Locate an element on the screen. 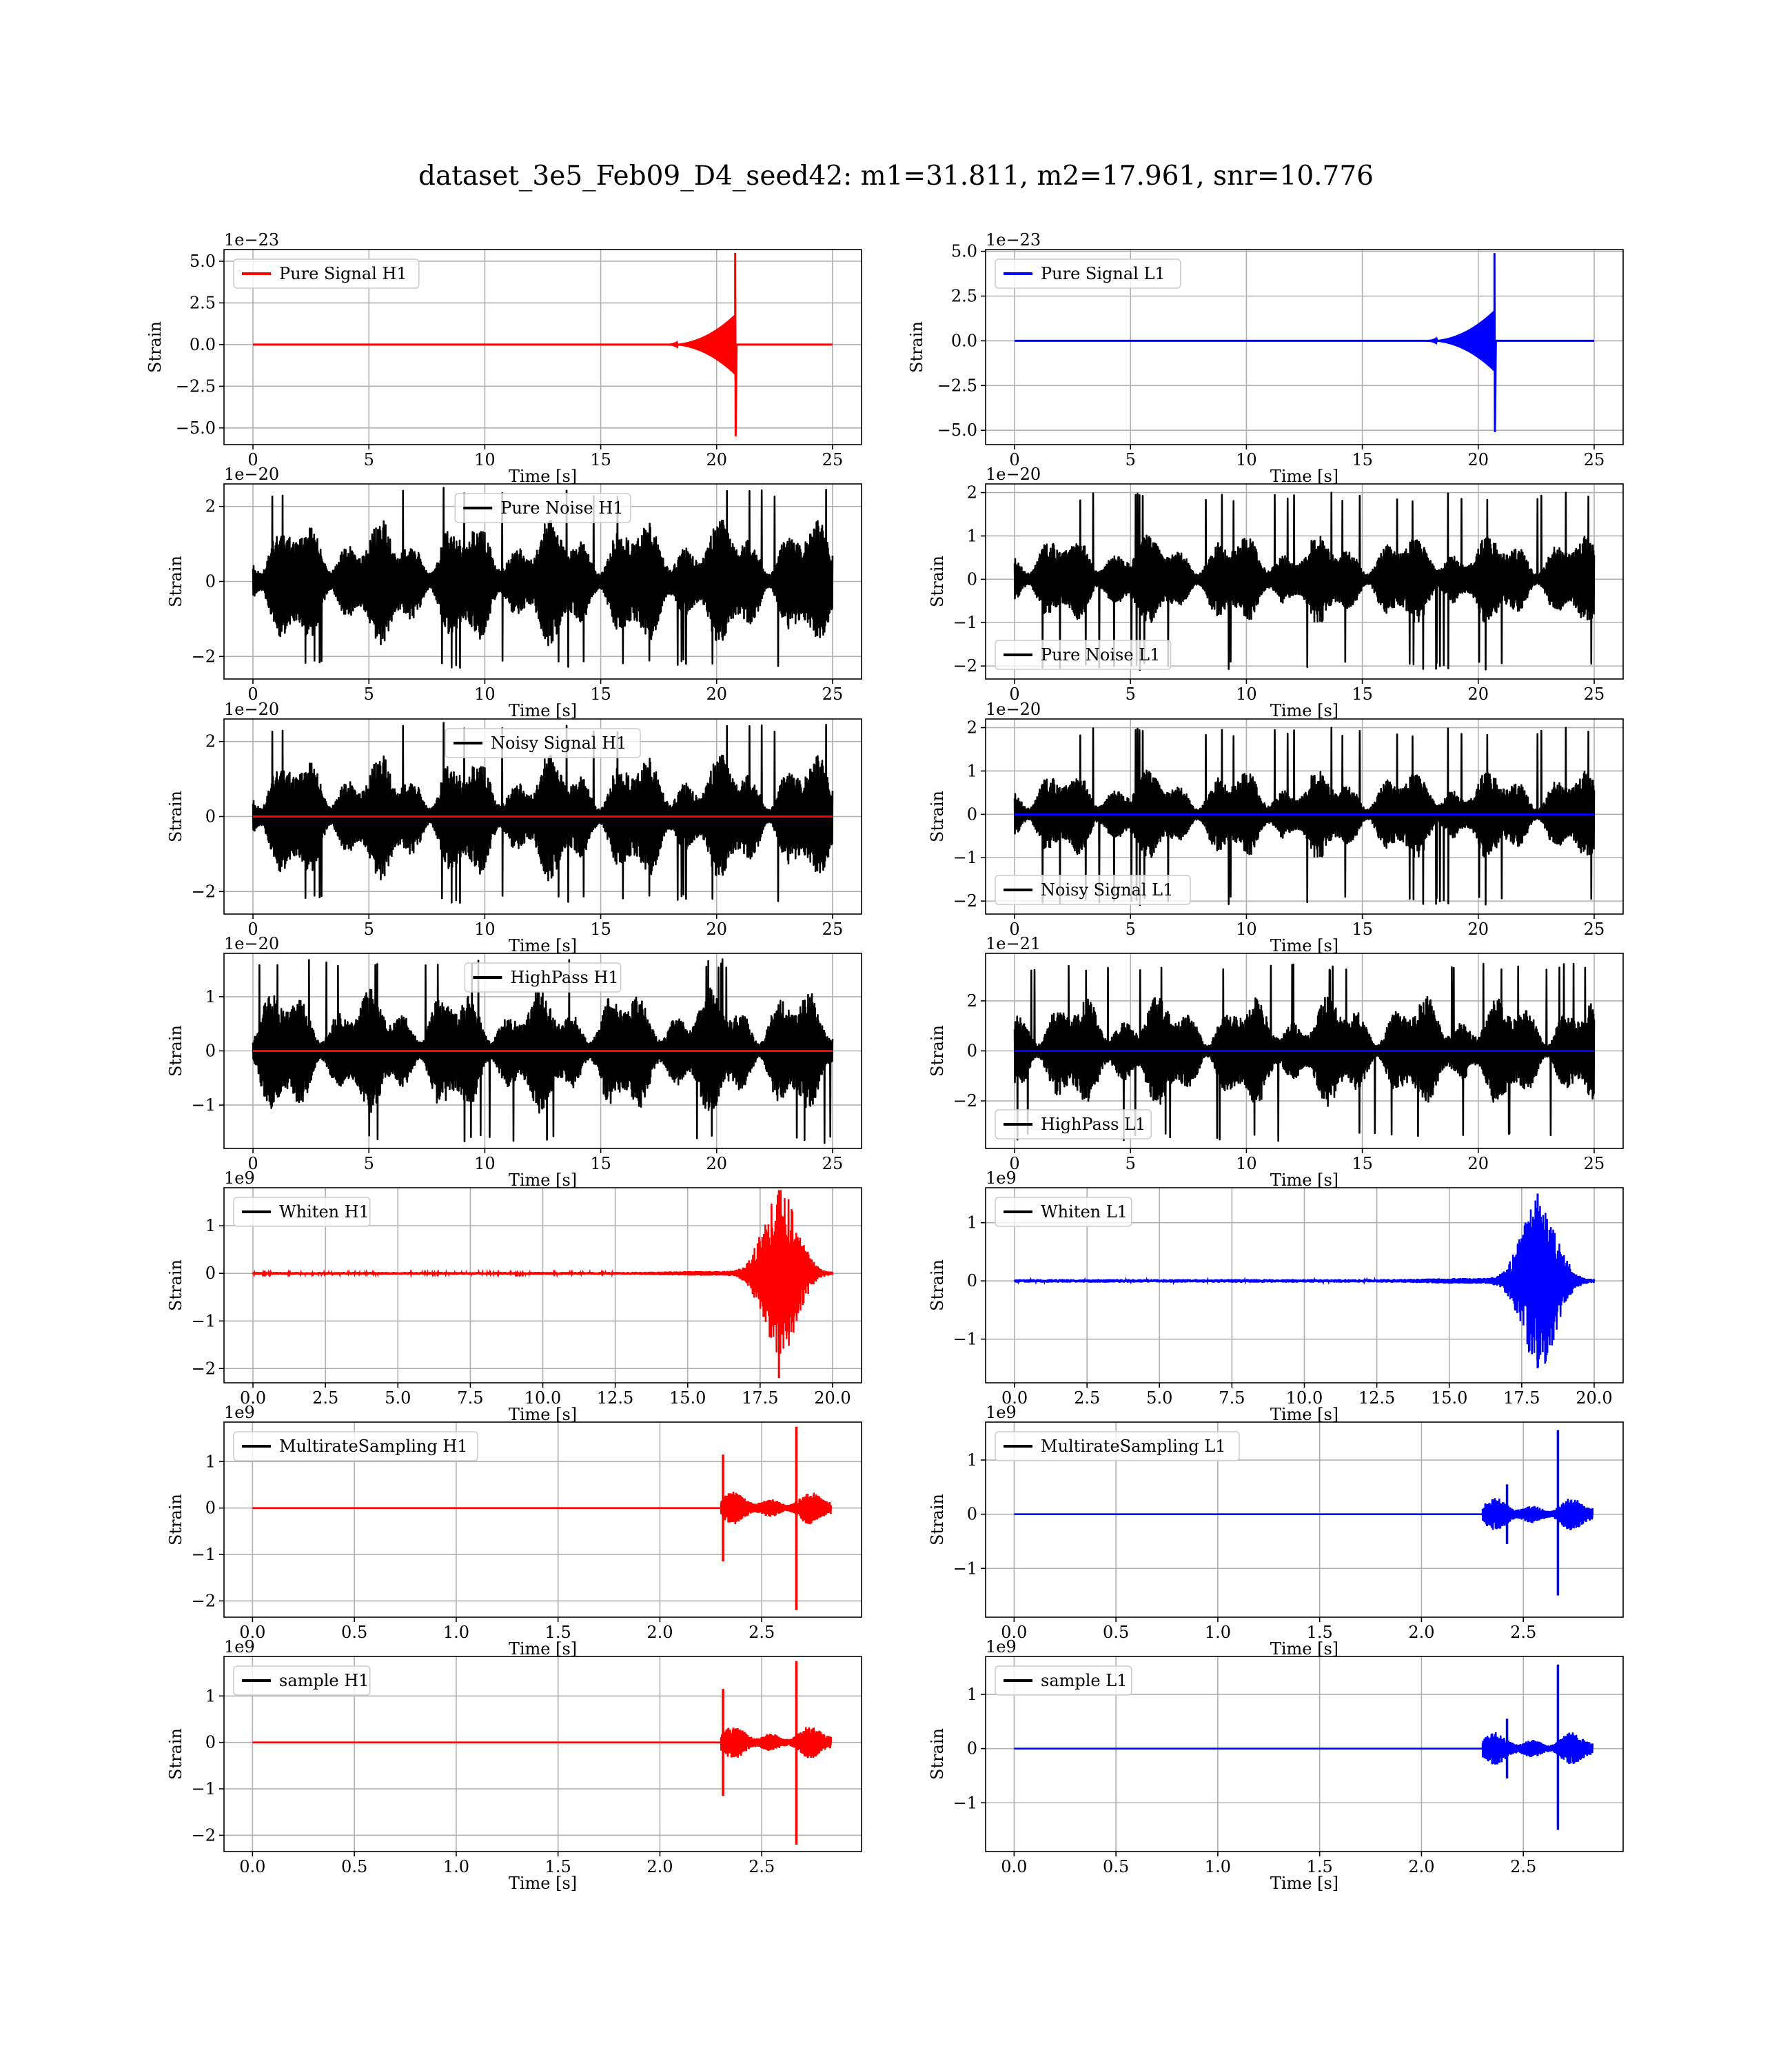 The height and width of the screenshot is (2068, 1792). legend-label: Whiten L1 is located at coordinates (1084, 1211).